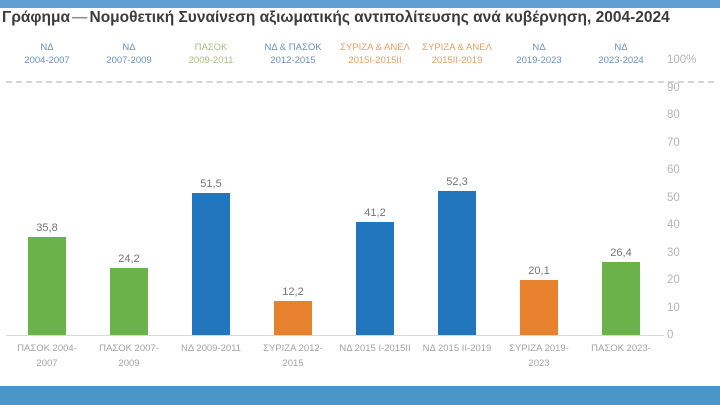 The width and height of the screenshot is (720, 405). What do you see at coordinates (621, 348) in the screenshot?
I see `category-label: ΠΑΣΟΚ 2023-` at bounding box center [621, 348].